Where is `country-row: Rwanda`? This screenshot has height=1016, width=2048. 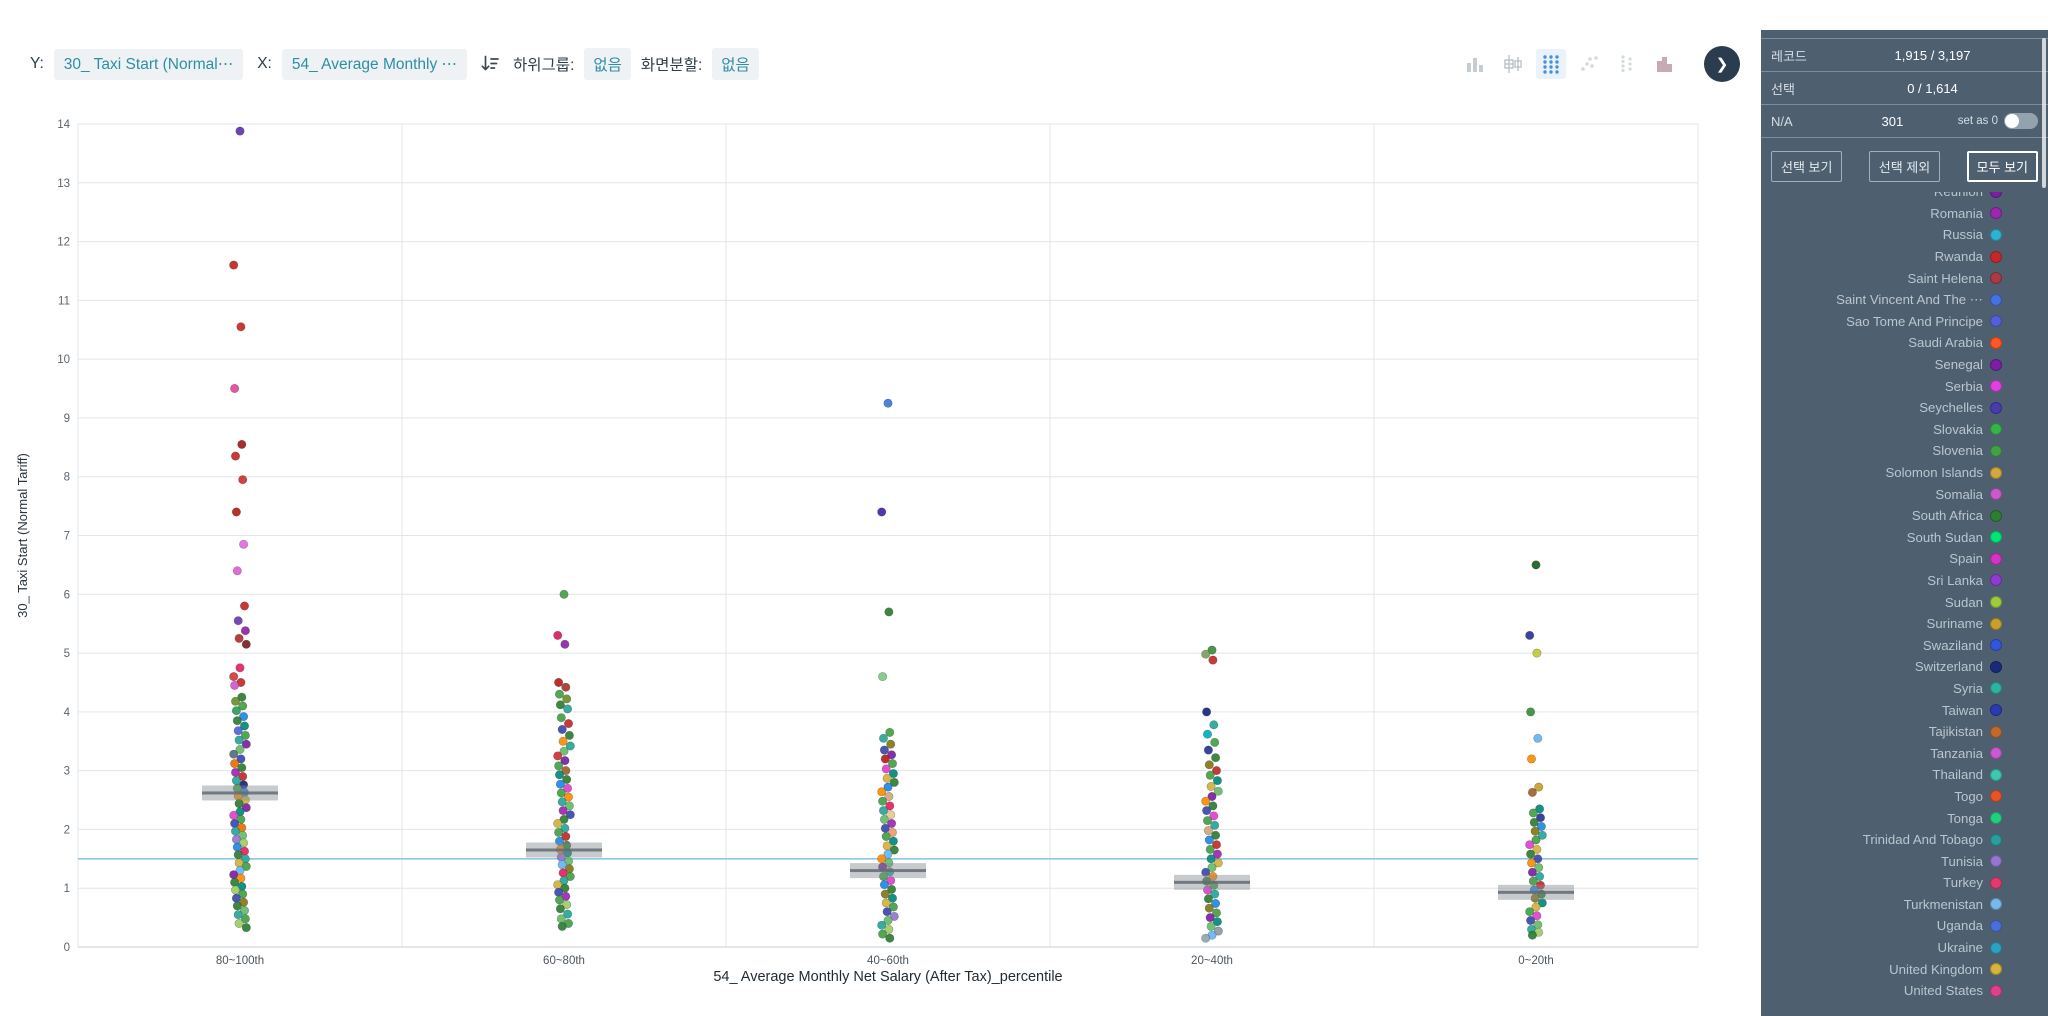
country-row: Rwanda is located at coordinates (1904, 257).